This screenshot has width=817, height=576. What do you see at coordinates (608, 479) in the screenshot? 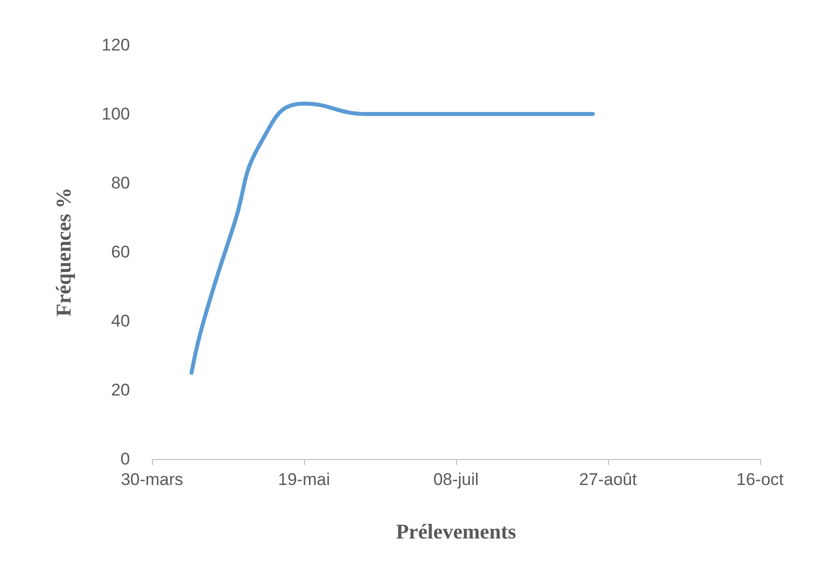
I see `x-tick-label: 27-août` at bounding box center [608, 479].